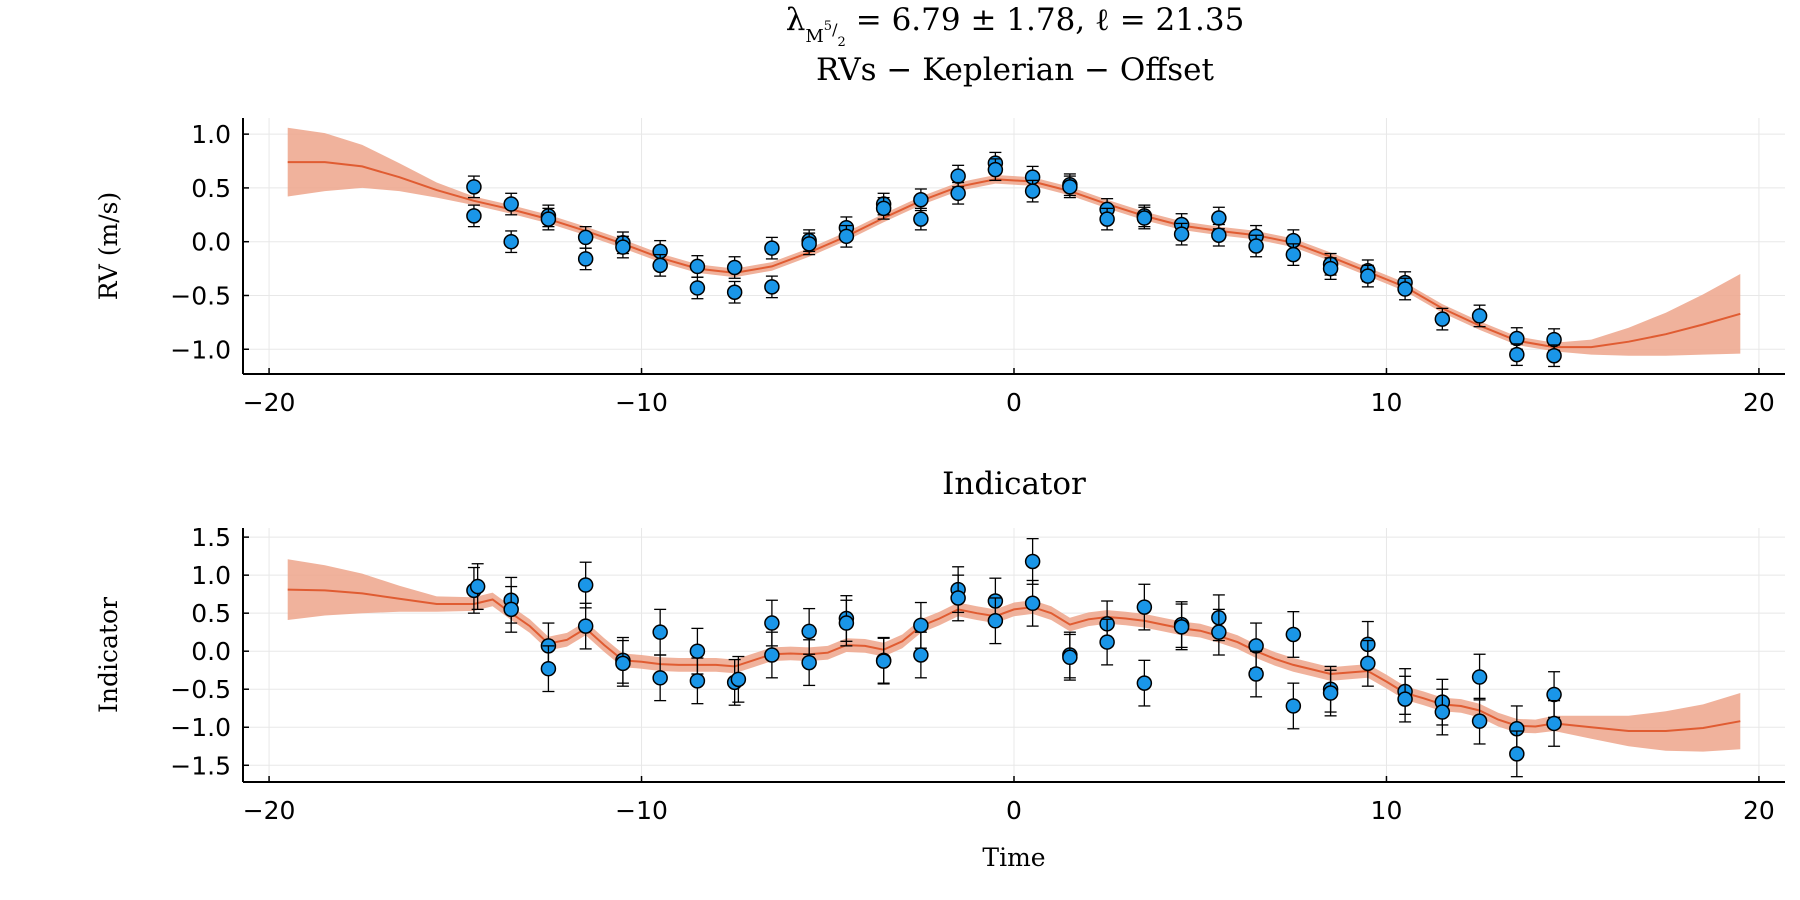 The image size is (1800, 900). I want to click on y-axis-label: RV (m/s), so click(108, 246).